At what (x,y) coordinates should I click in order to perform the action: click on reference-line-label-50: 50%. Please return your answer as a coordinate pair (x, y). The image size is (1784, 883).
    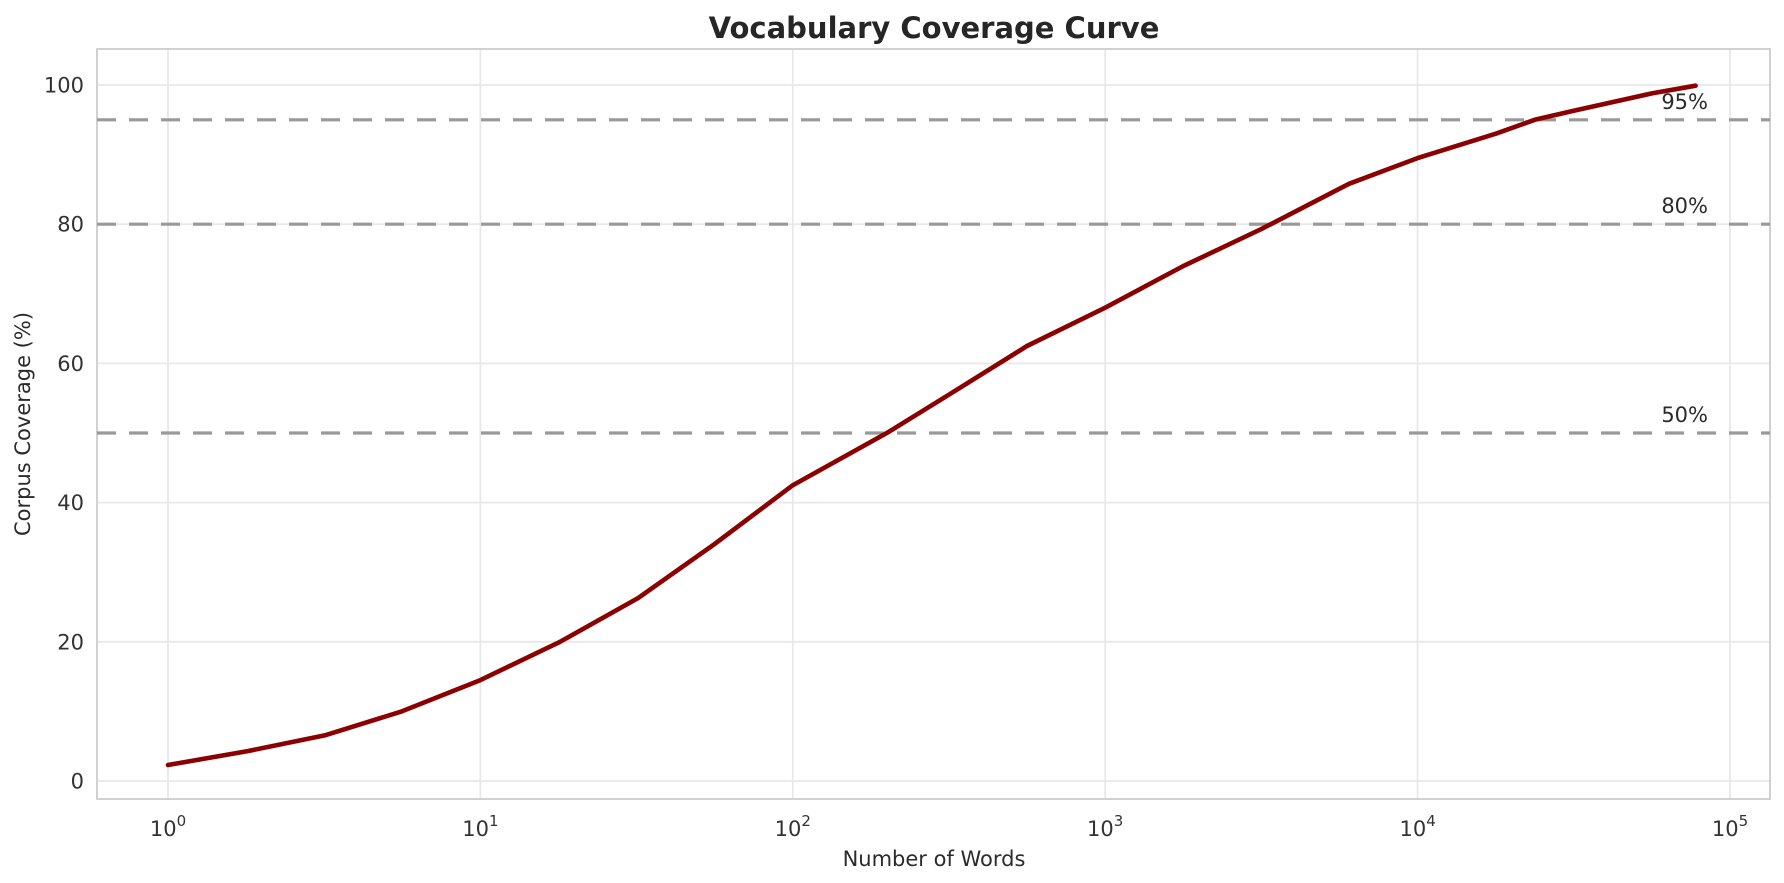
    Looking at the image, I should click on (1684, 415).